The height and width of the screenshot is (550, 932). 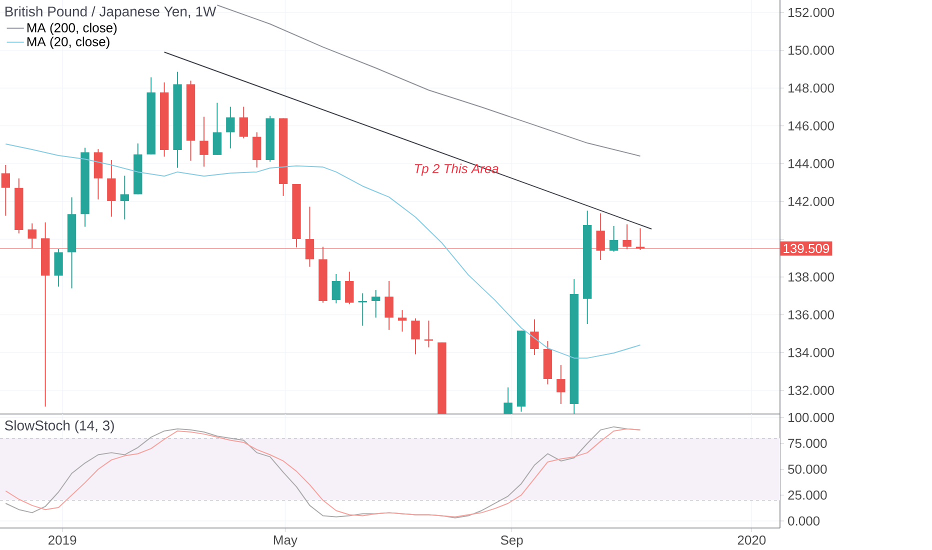 What do you see at coordinates (811, 277) in the screenshot?
I see `y-tick-label: 138.000` at bounding box center [811, 277].